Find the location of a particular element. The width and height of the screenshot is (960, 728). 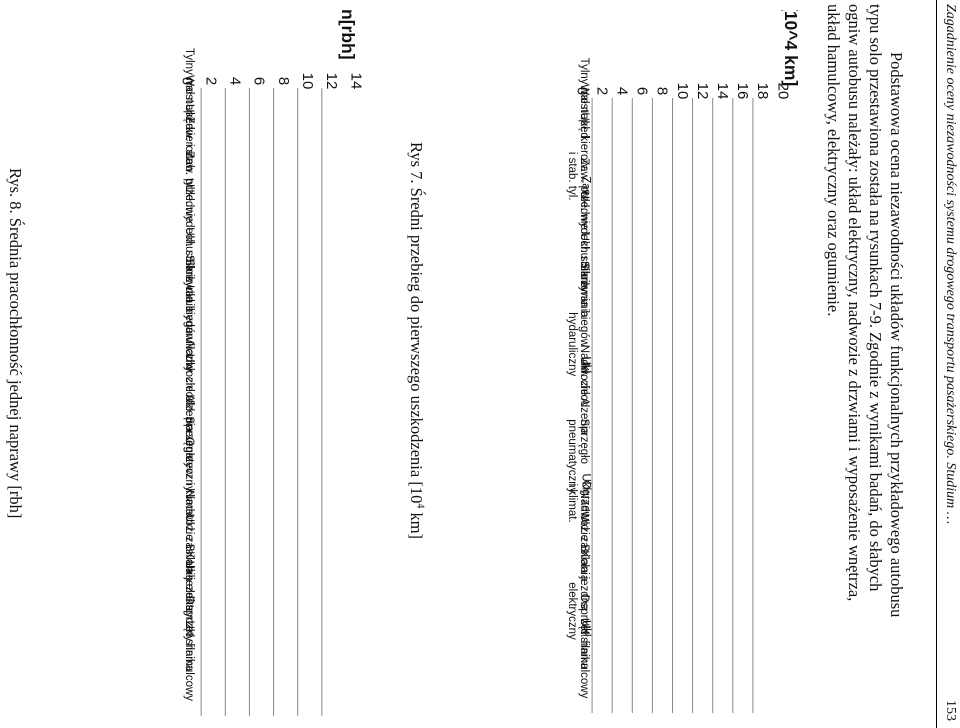

category-label: Ukł. elektryczny is located at coordinates (189, 601).